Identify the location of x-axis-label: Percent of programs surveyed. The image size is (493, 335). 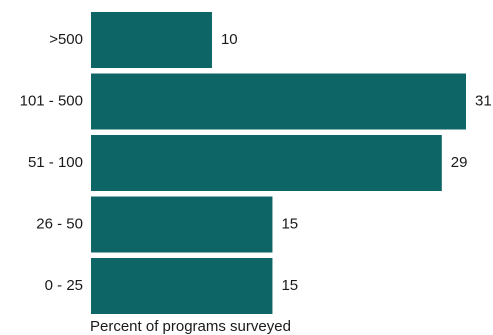
(190, 326).